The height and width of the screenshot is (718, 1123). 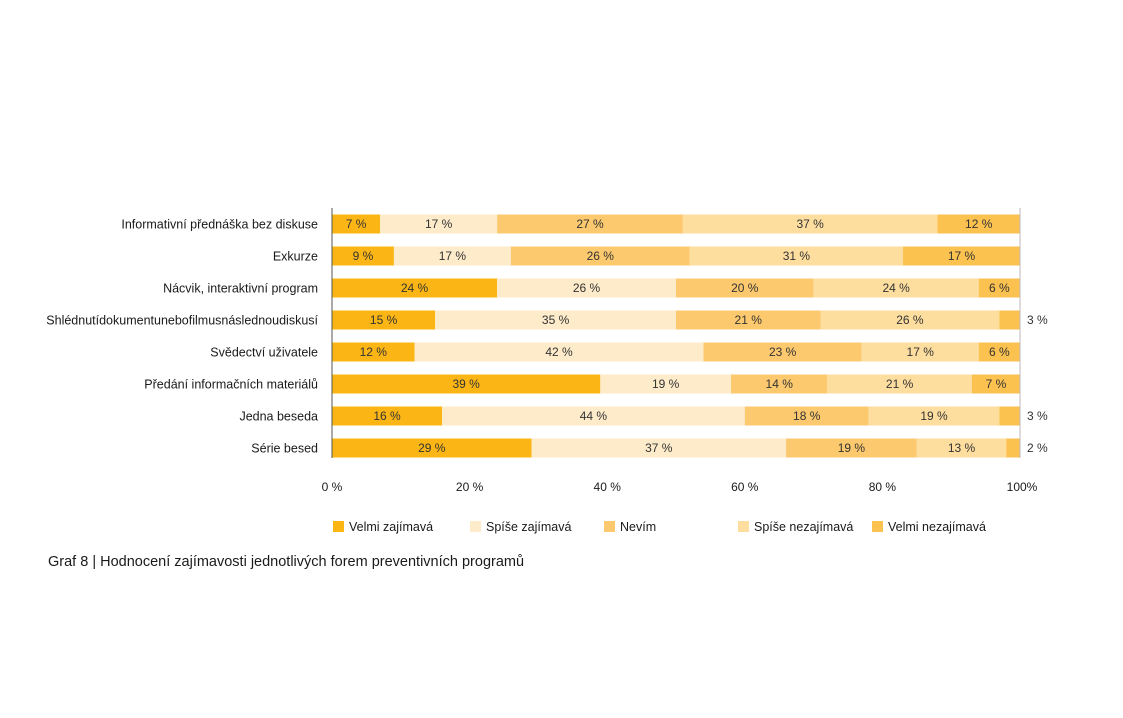 What do you see at coordinates (743, 526) in the screenshot?
I see `legend-swatch-spise-nezajimava` at bounding box center [743, 526].